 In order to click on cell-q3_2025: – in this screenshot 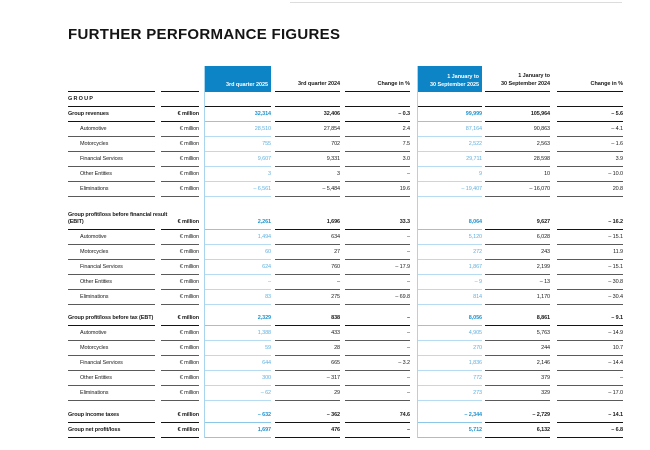, I will do `click(238, 282)`.